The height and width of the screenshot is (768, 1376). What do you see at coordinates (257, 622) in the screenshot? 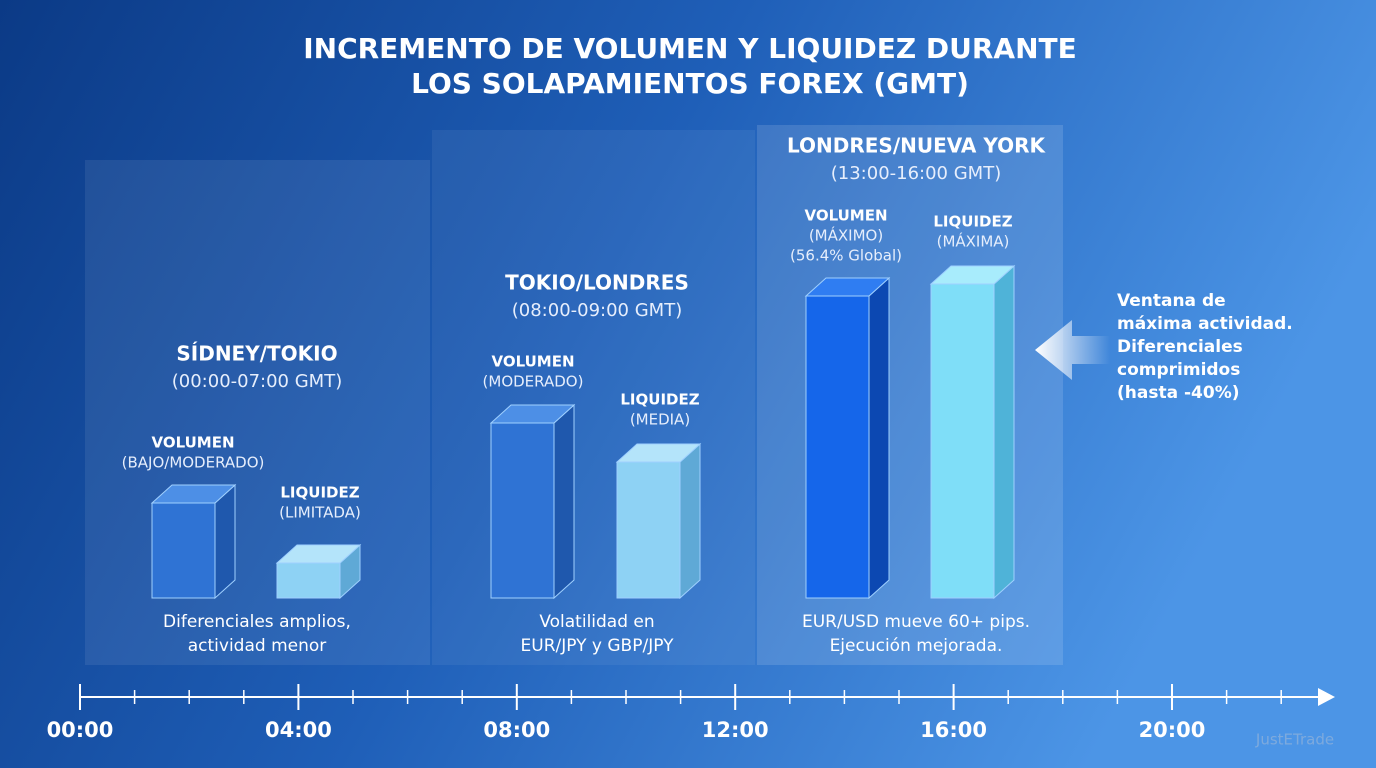
I see `group-note: Diferenciales amplios,` at bounding box center [257, 622].